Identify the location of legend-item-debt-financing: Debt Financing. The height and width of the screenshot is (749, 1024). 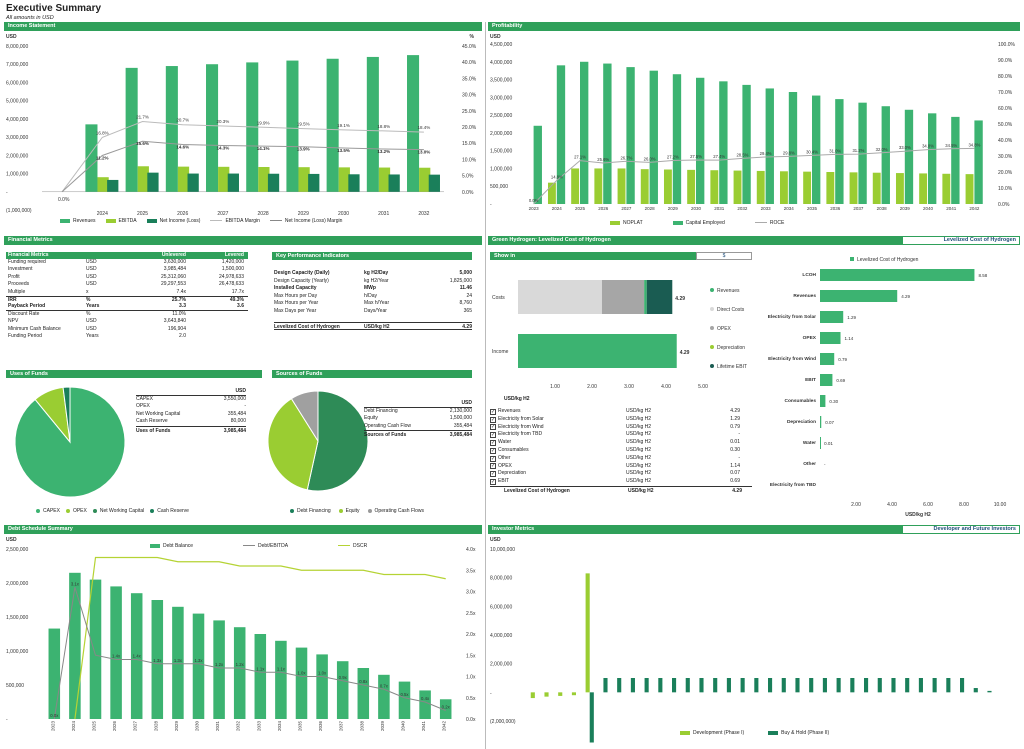
(310, 511).